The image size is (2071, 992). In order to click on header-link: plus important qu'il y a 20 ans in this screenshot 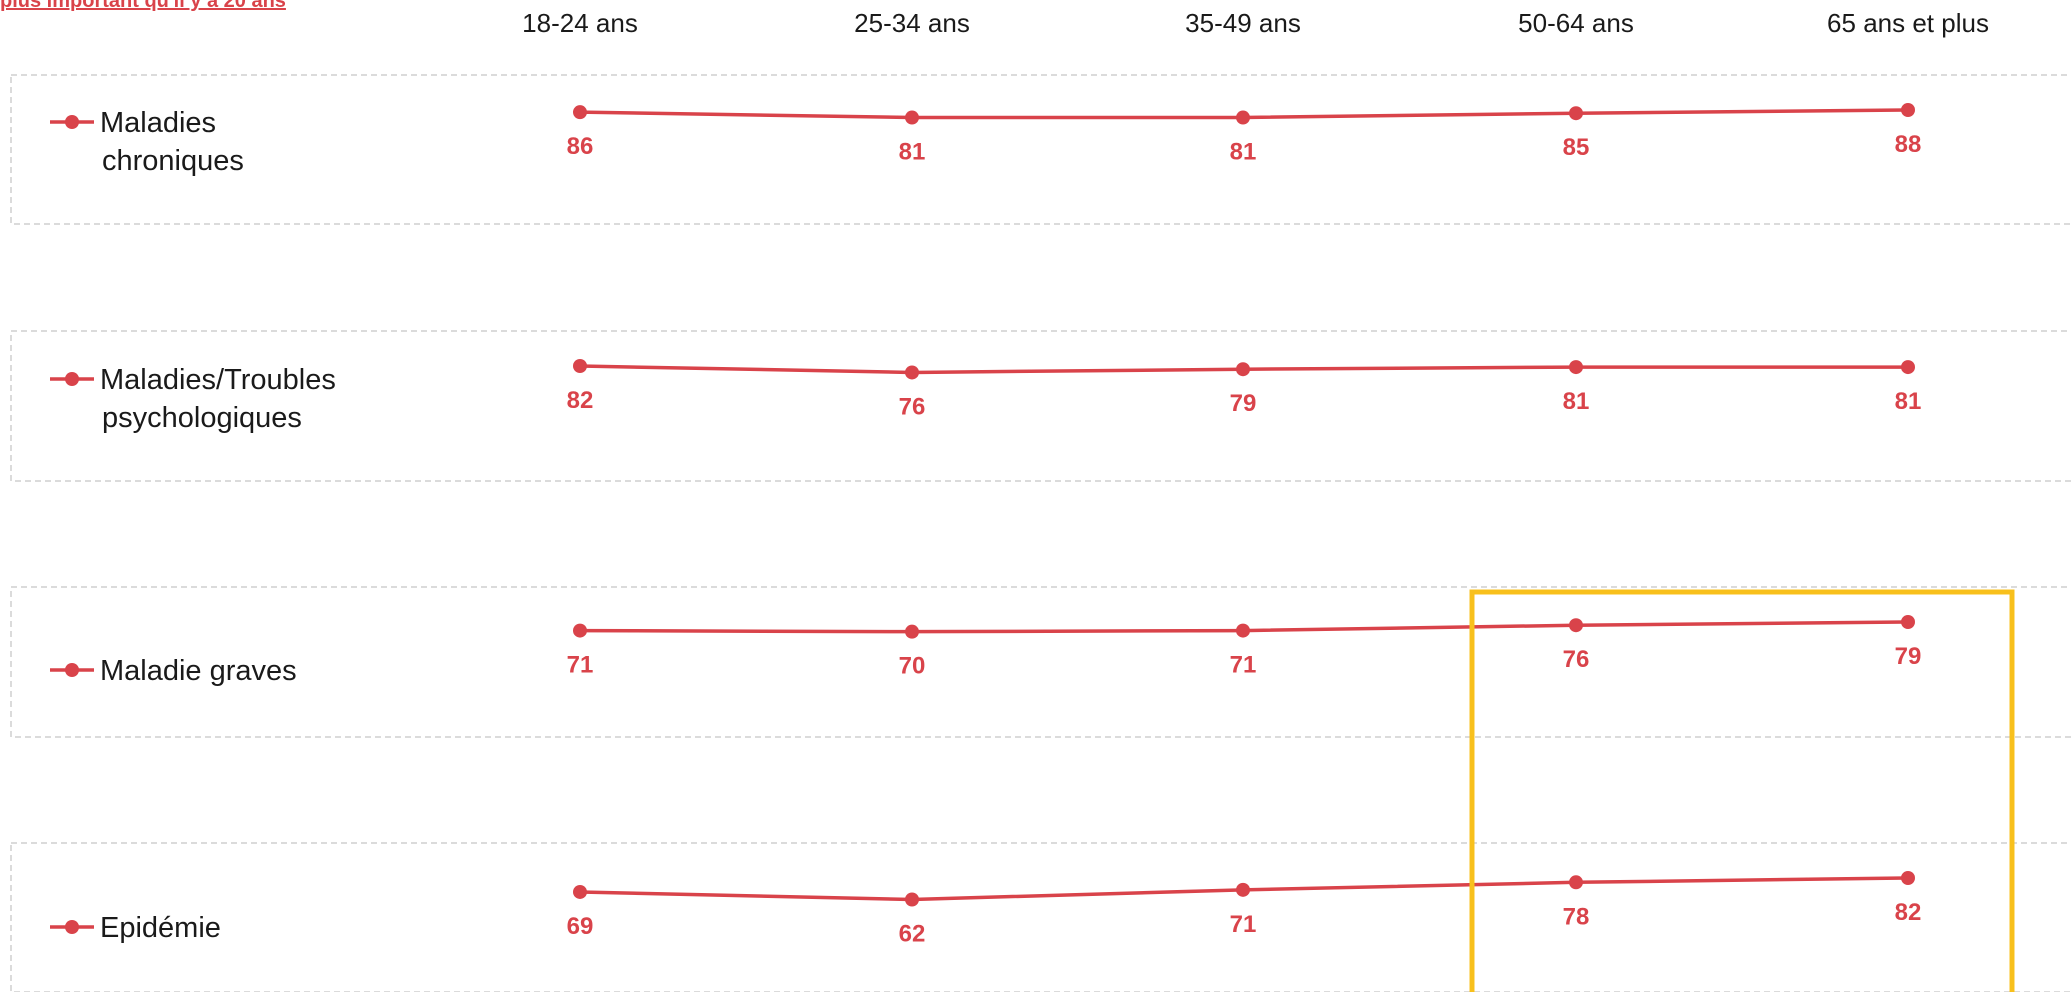, I will do `click(143, 6)`.